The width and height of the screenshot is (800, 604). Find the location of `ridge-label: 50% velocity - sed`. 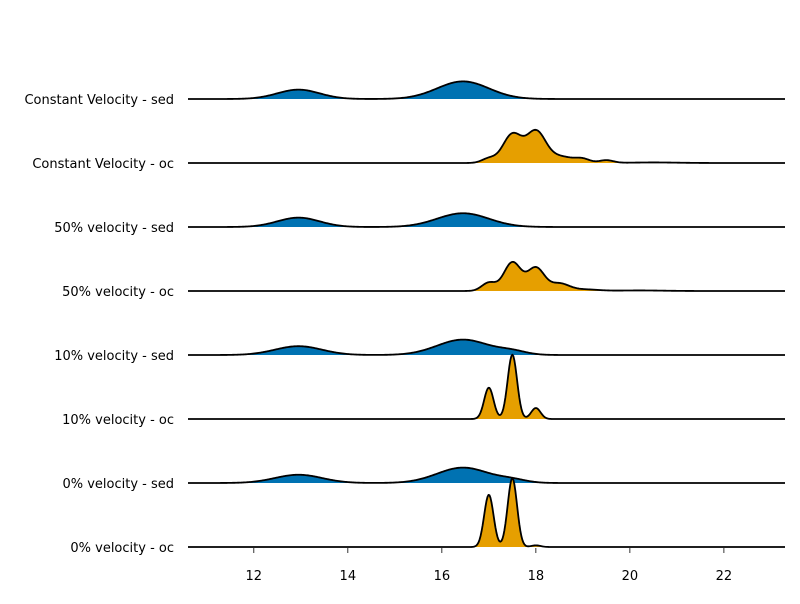

ridge-label: 50% velocity - sed is located at coordinates (114, 228).